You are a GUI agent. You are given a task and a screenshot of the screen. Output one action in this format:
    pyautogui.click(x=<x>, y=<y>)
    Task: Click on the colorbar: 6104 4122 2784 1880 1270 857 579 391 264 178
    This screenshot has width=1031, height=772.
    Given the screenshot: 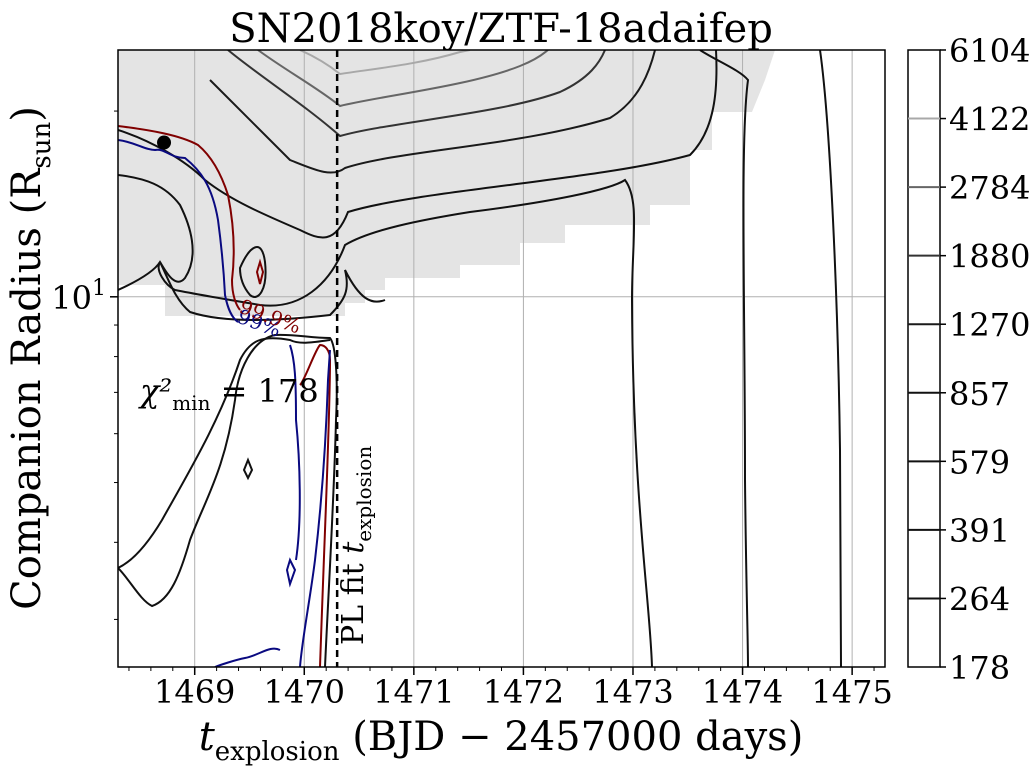 What is the action you would take?
    pyautogui.click(x=968, y=359)
    